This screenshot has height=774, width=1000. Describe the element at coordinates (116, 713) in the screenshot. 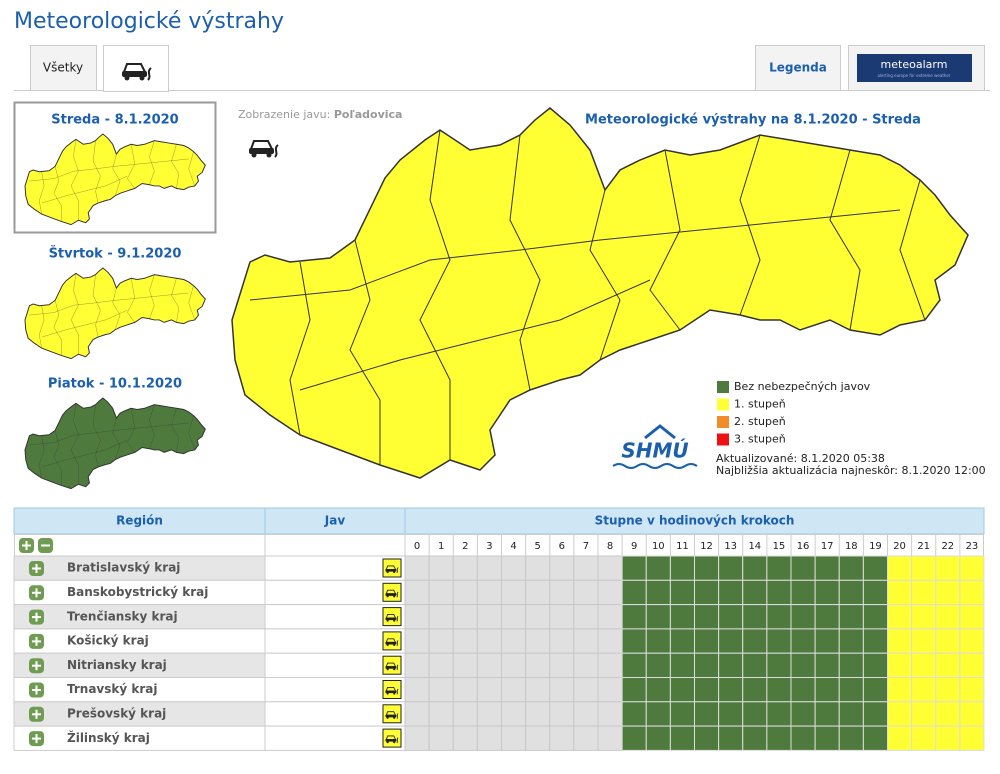

I see `region-name: Prešovský kraj` at that location.